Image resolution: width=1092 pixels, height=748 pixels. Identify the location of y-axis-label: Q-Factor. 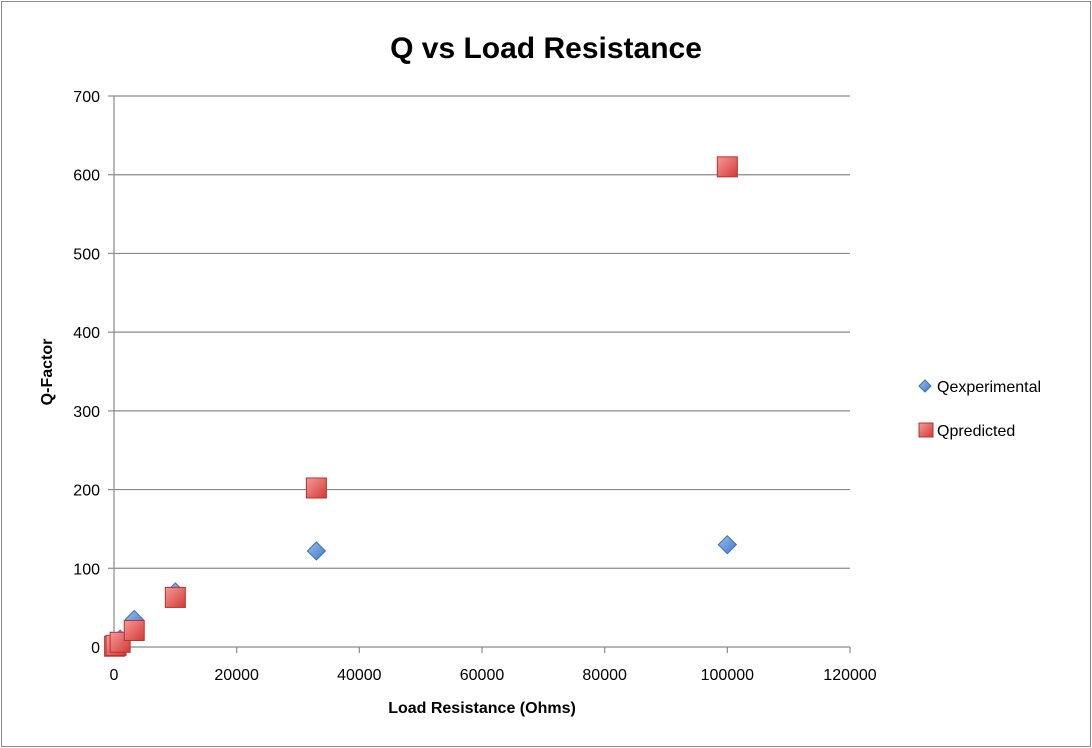
(47, 372).